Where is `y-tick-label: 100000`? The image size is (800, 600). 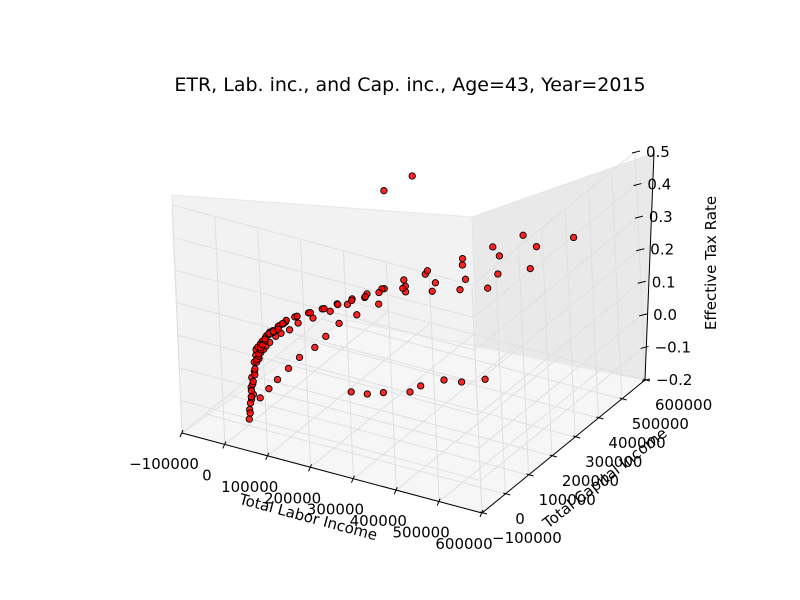 y-tick-label: 100000 is located at coordinates (567, 500).